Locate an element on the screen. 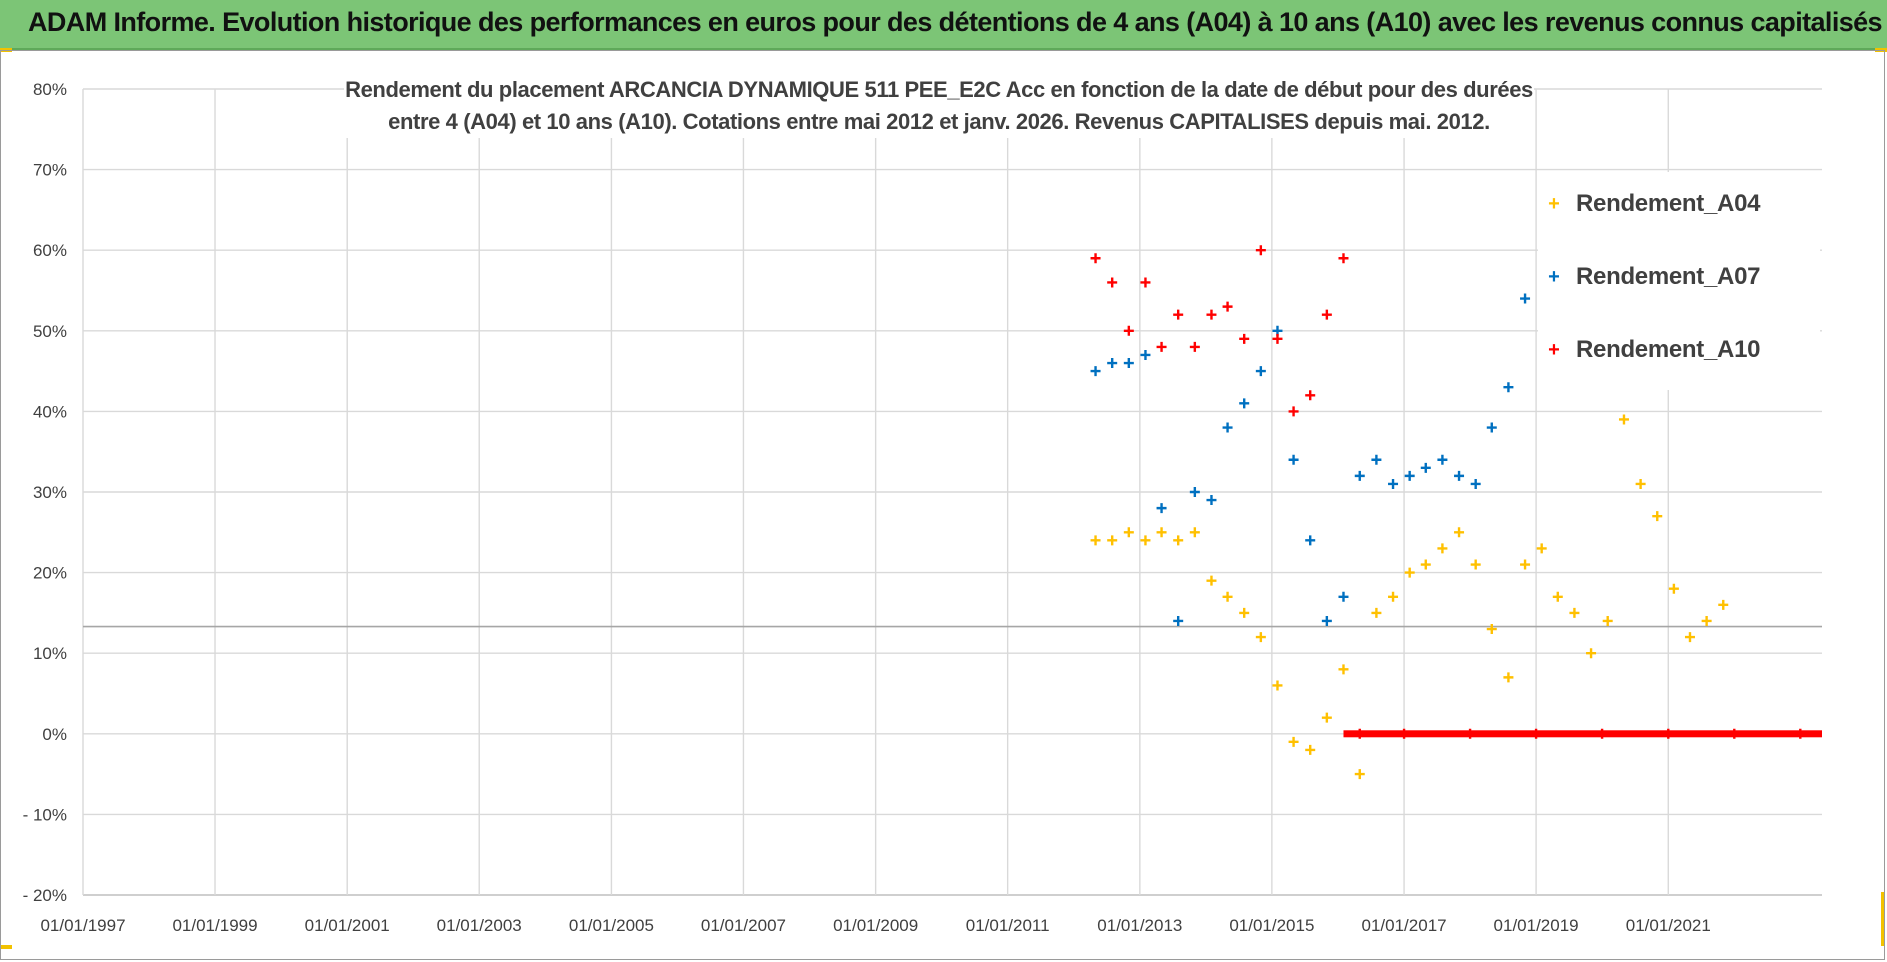  legend-marker-a04: + is located at coordinates (1554, 203).